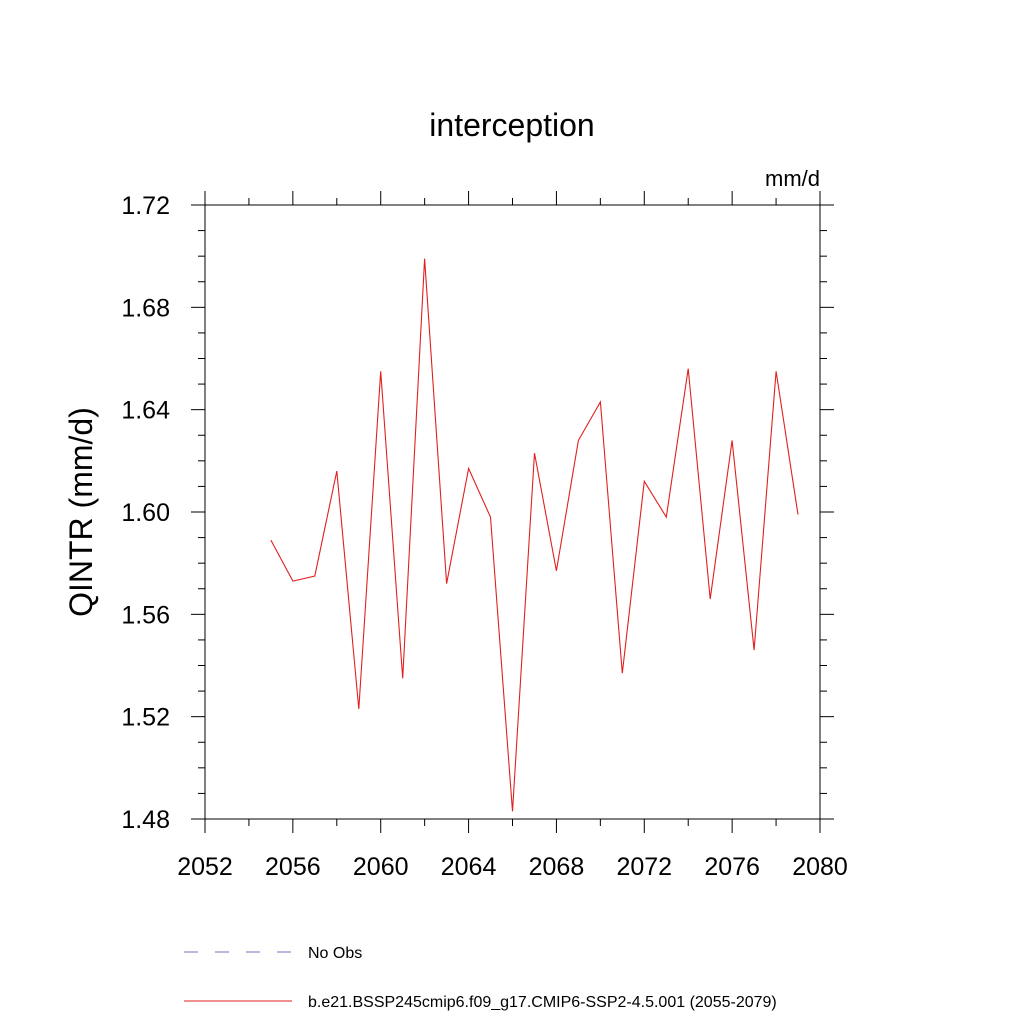 The image size is (1024, 1029). I want to click on y-tick-label: 1.56, so click(145, 615).